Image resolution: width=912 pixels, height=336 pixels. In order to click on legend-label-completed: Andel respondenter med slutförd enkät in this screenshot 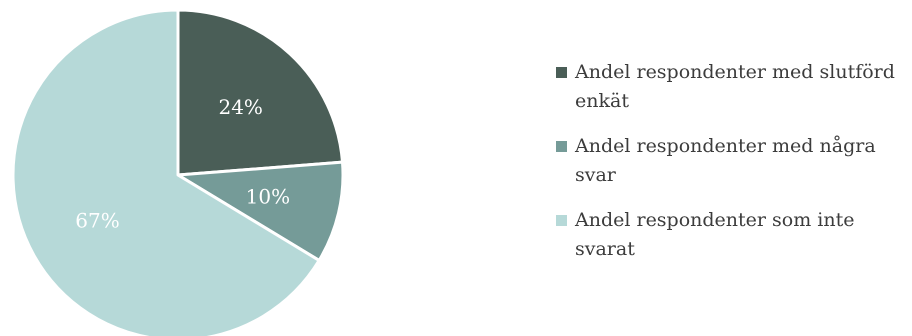, I will do `click(735, 86)`.